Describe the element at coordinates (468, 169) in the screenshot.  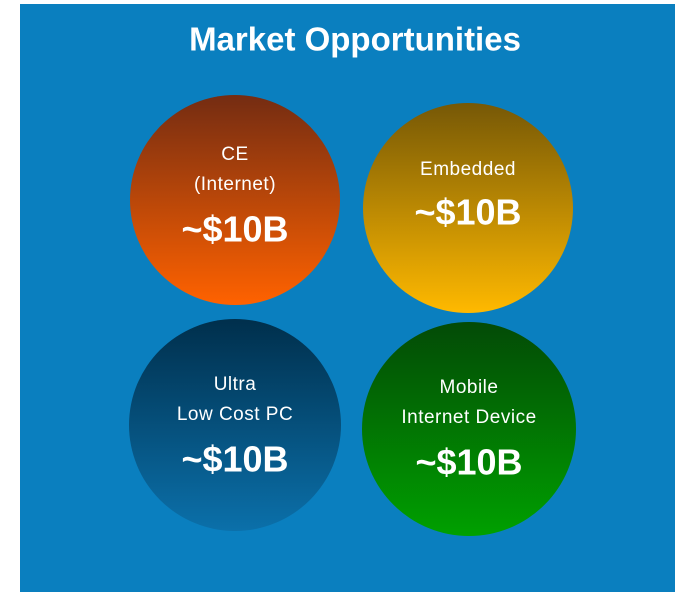
I see `circle-label: Embedded` at that location.